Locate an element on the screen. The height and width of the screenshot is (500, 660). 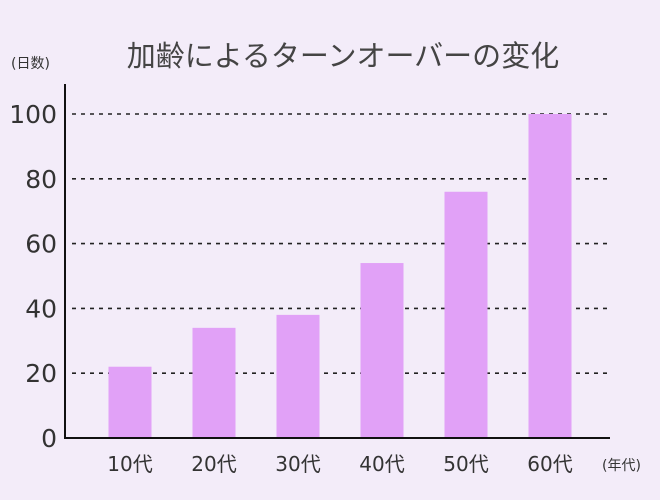
x-tick-label: 10代 is located at coordinates (129, 464).